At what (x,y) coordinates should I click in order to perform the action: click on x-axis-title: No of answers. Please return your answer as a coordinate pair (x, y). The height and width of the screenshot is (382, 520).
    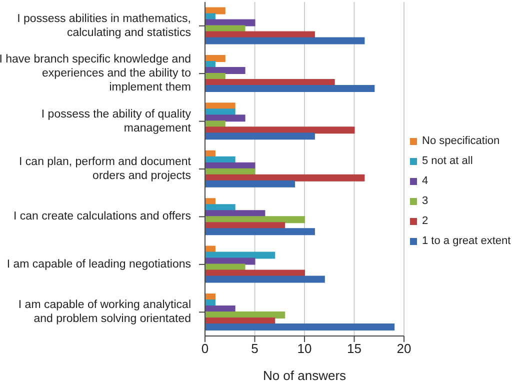
    Looking at the image, I should click on (304, 375).